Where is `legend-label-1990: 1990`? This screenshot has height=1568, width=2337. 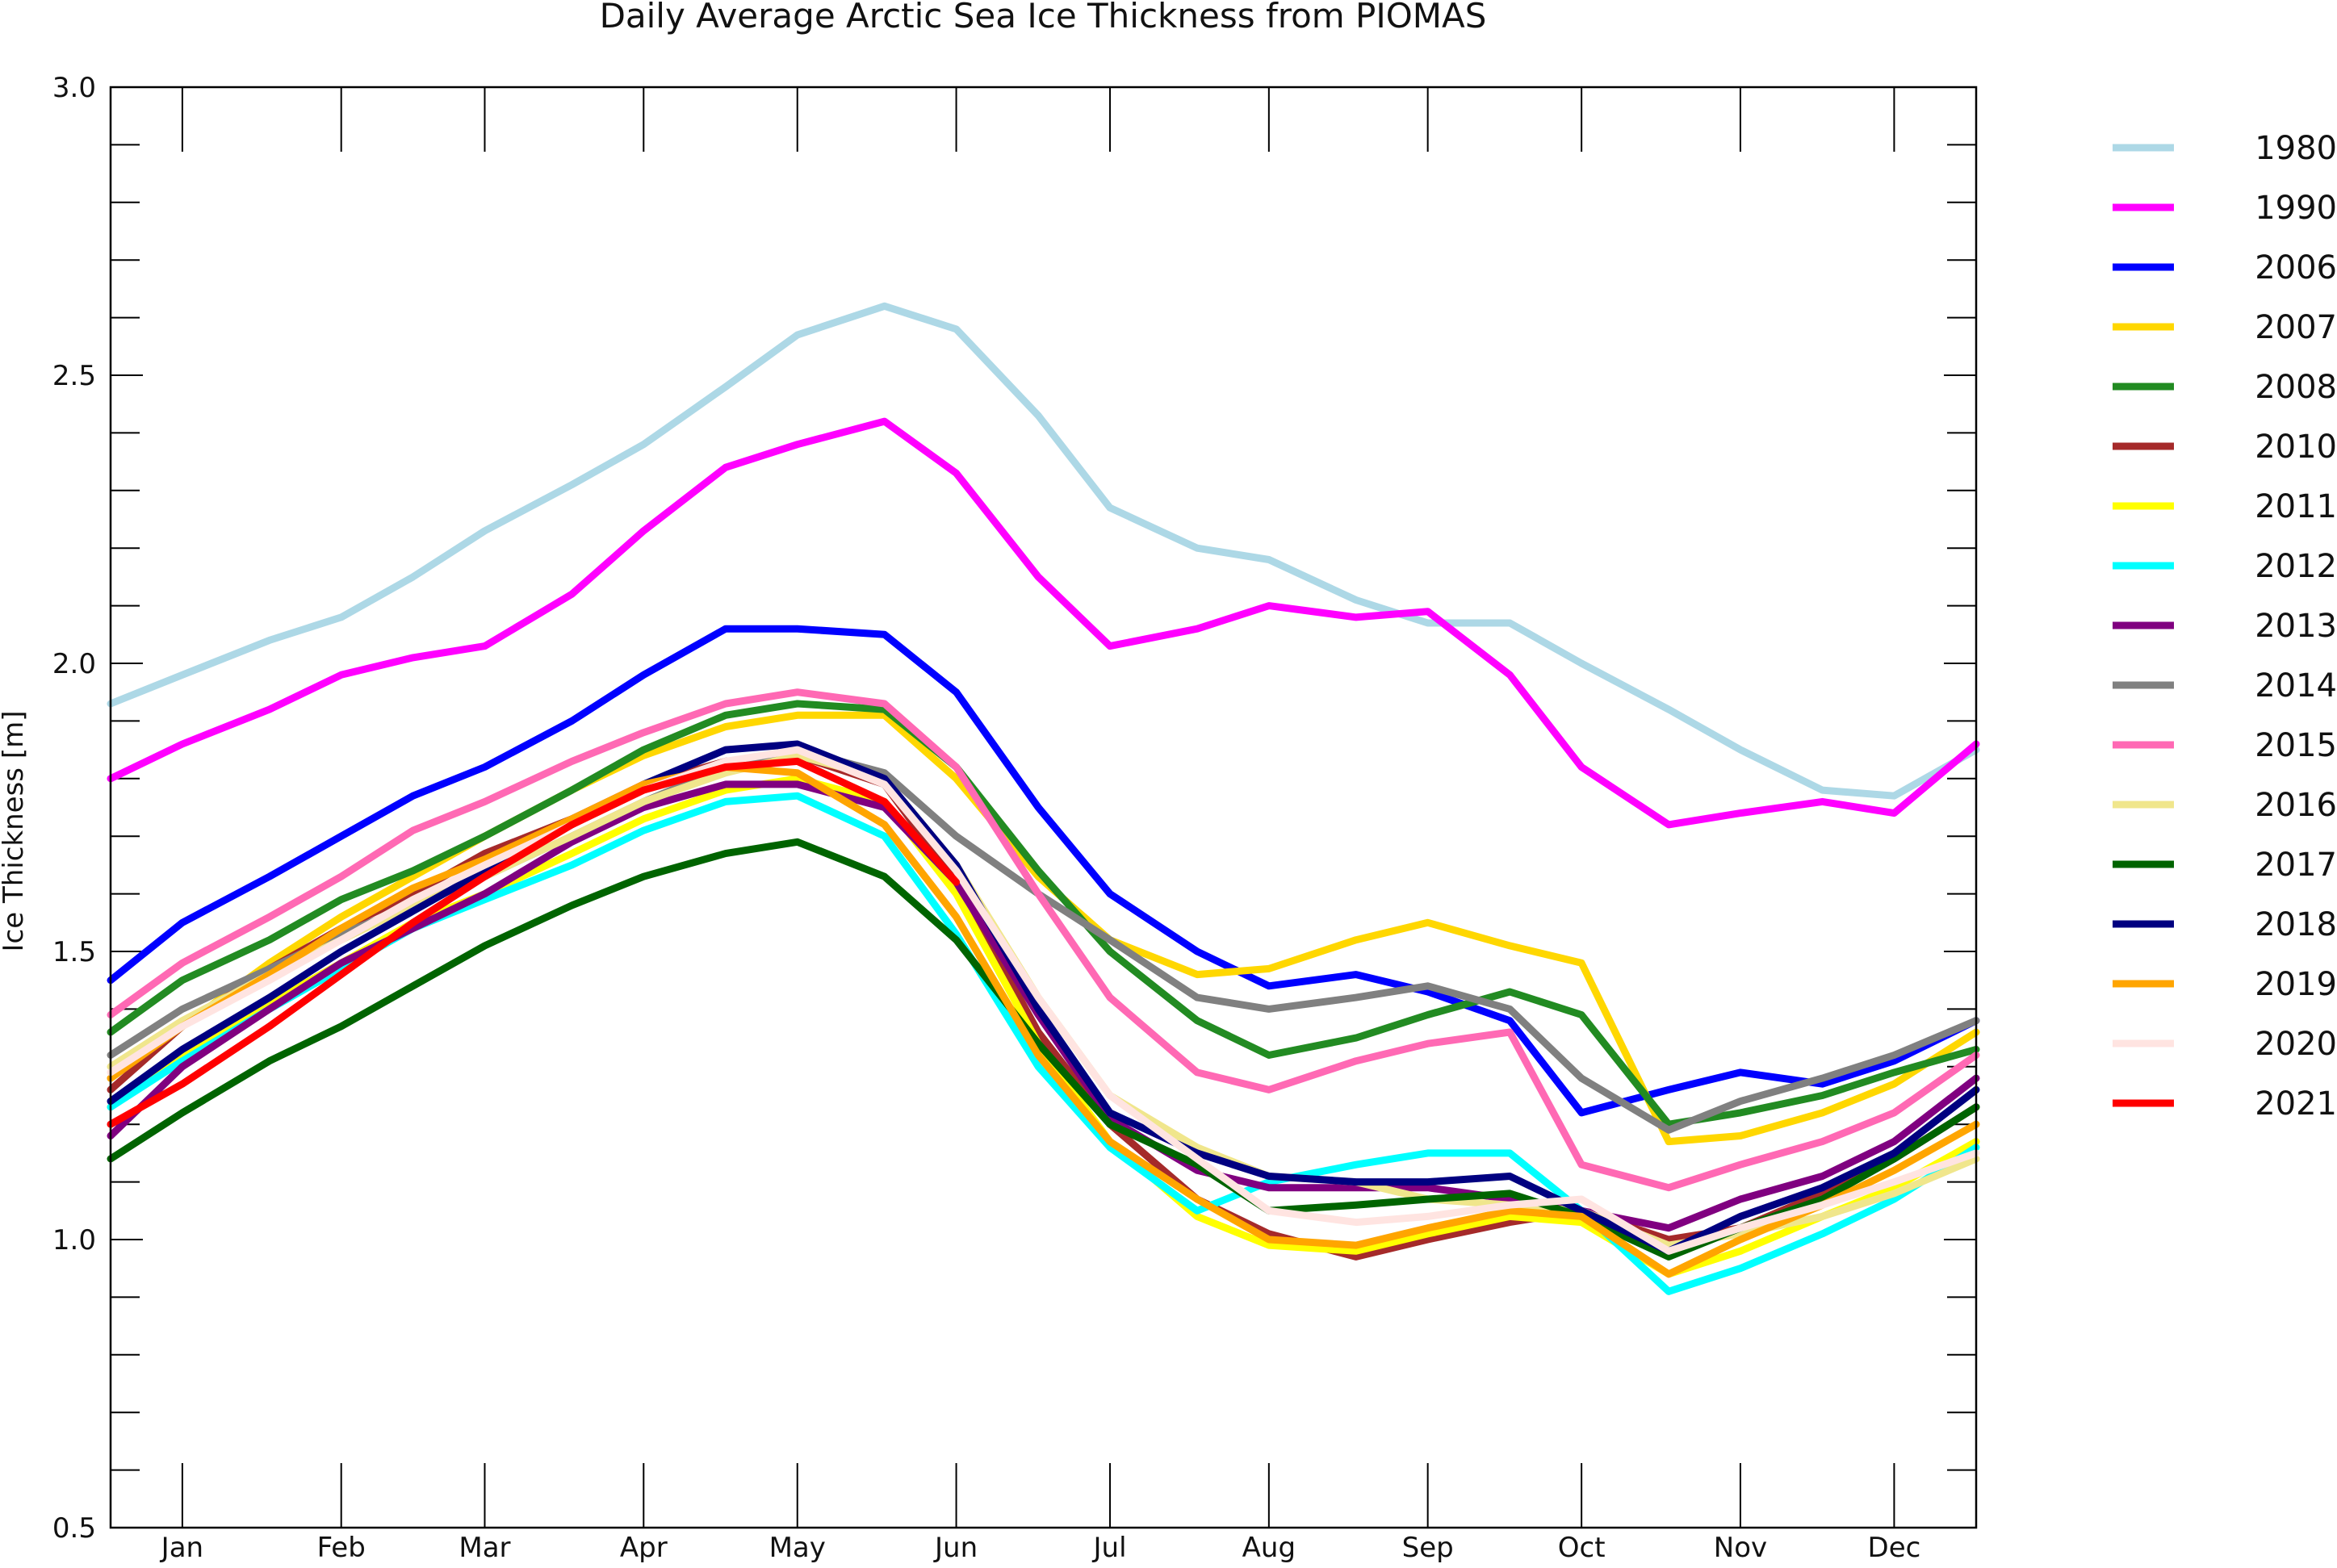 legend-label-1990: 1990 is located at coordinates (2296, 208).